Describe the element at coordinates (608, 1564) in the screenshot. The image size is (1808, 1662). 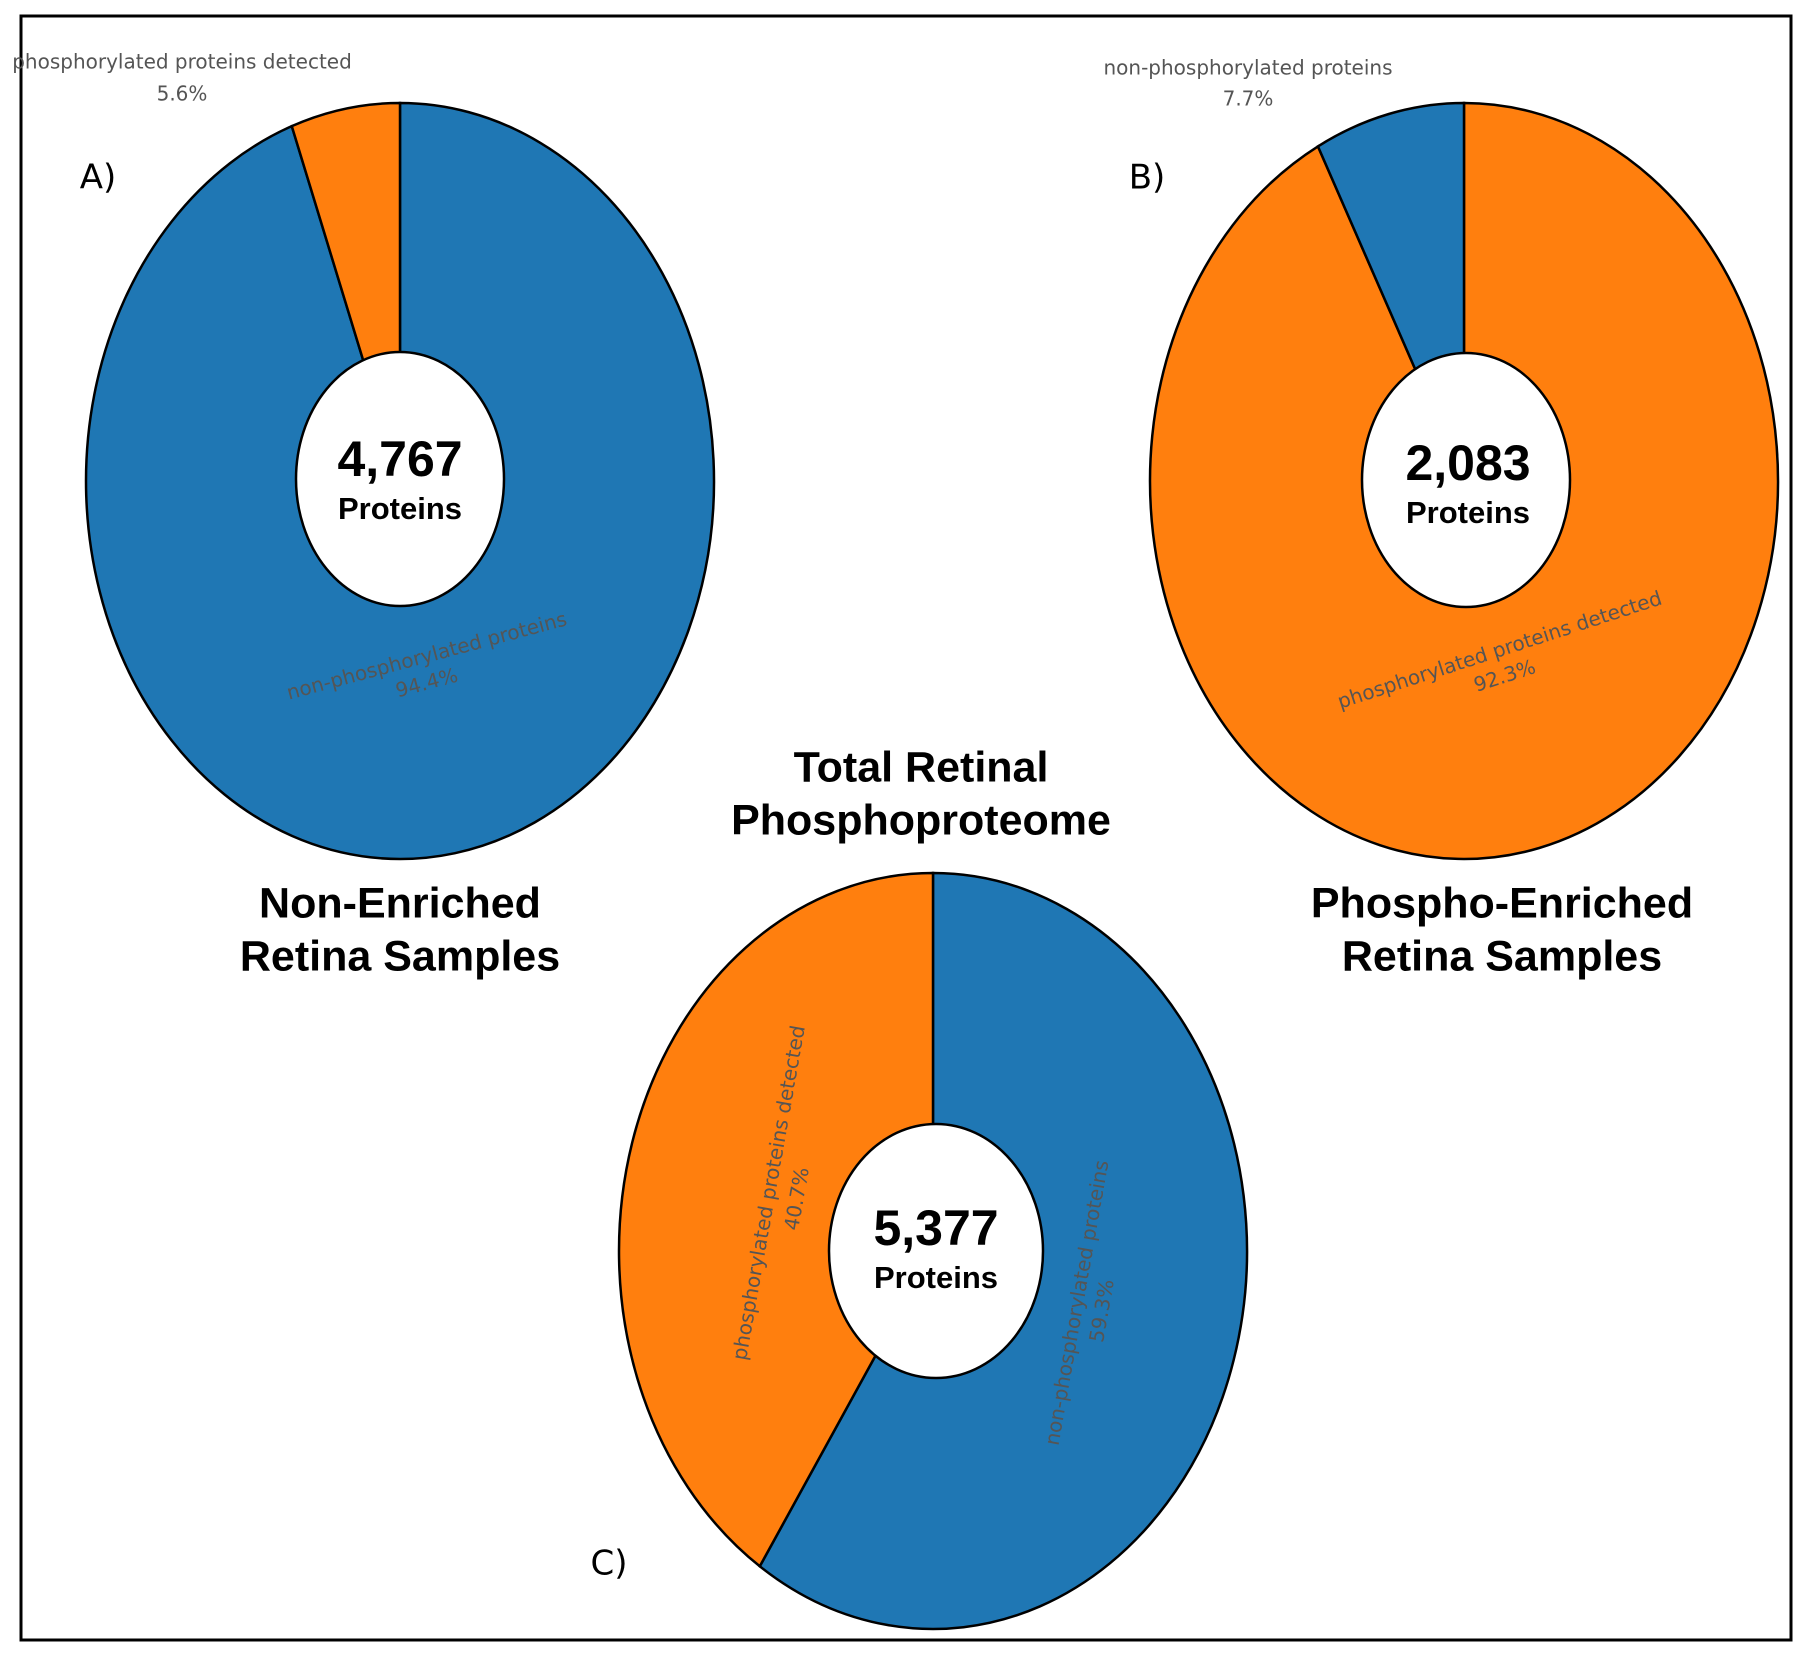
I see `panel-label: C)` at that location.